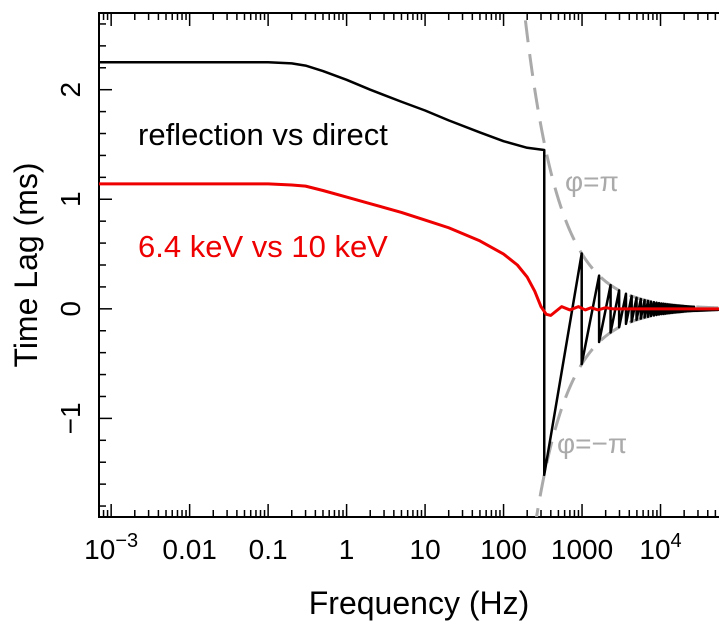  Describe the element at coordinates (660, 547) in the screenshot. I see `x-tick-label: 10⁴` at that location.